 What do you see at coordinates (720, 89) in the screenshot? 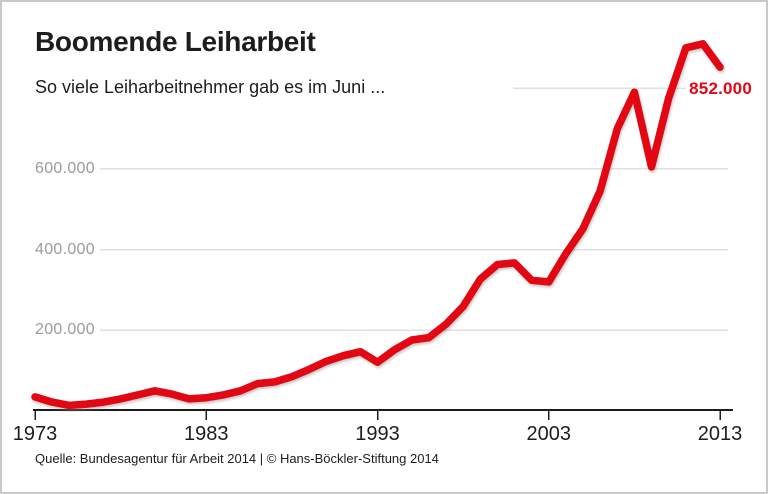
I see `value-annotation: 852.000` at bounding box center [720, 89].